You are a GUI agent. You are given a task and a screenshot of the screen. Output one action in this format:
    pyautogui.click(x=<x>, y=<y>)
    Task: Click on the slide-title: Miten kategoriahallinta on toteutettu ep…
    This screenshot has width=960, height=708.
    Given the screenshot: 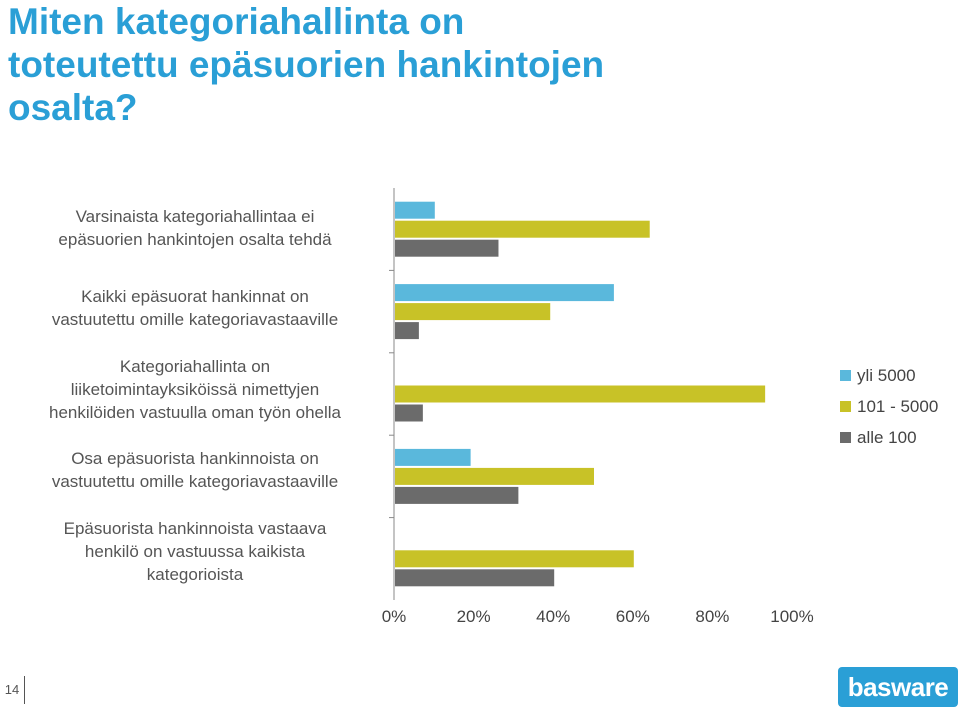 What is the action you would take?
    pyautogui.click(x=358, y=64)
    